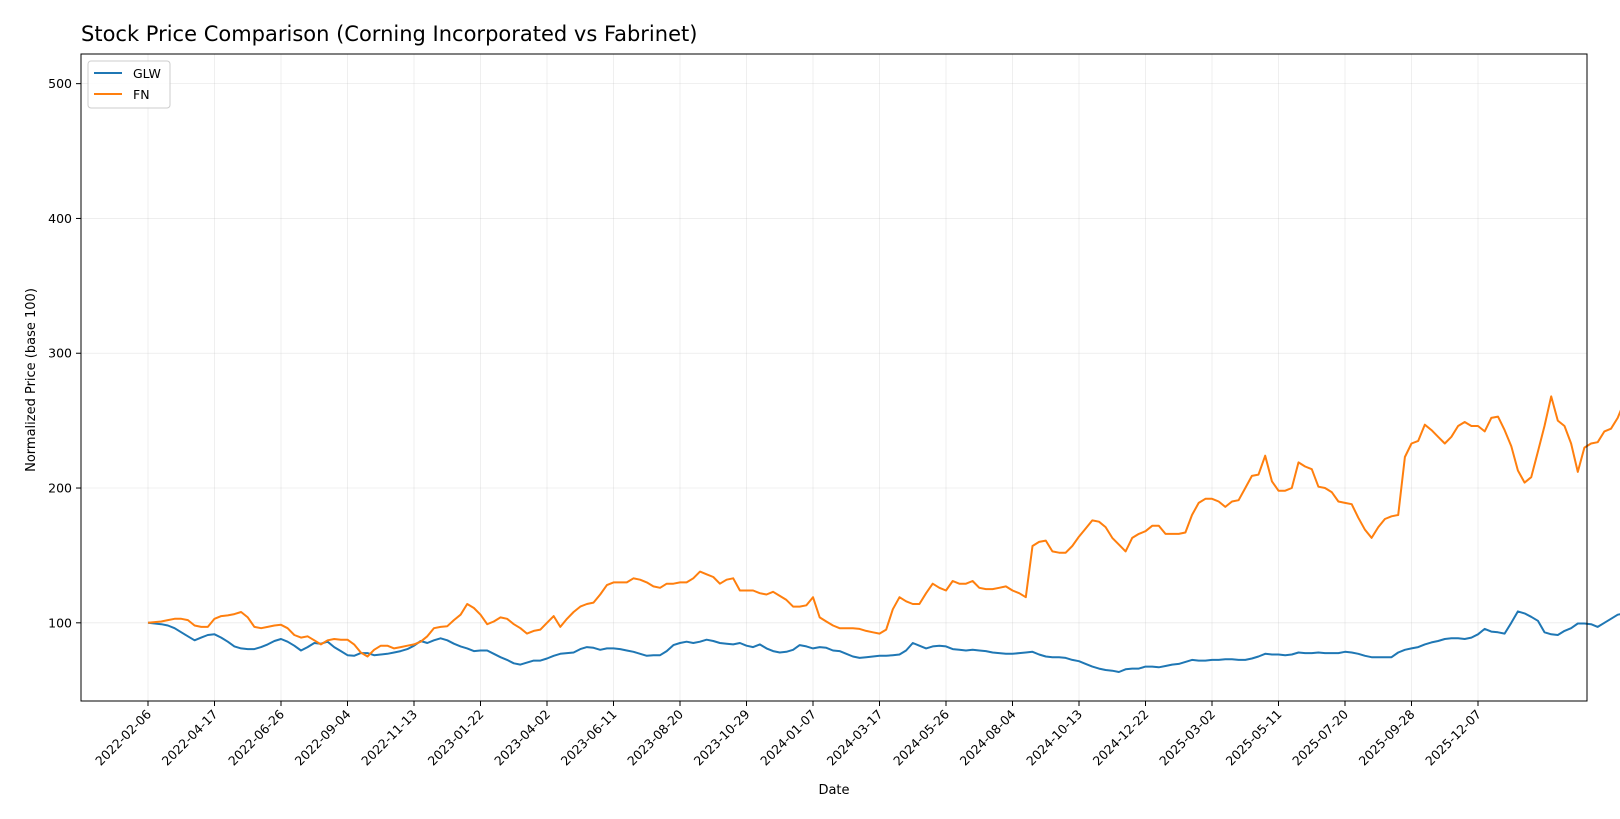  I want to click on y-tick-label: 200, so click(60, 488).